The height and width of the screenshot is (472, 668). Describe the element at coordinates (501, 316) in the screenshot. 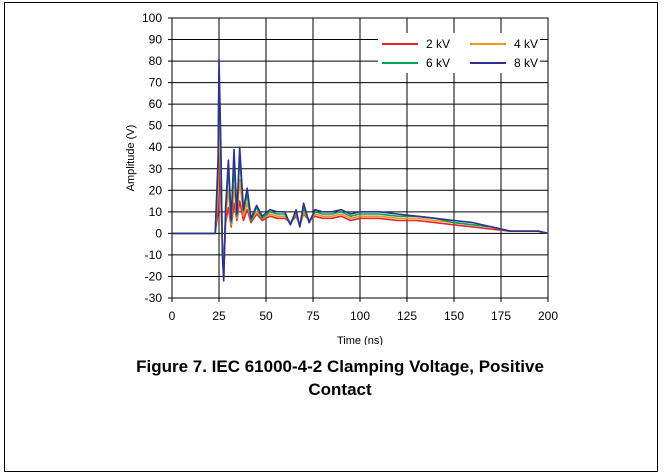

I see `x-tick-label: 175` at that location.